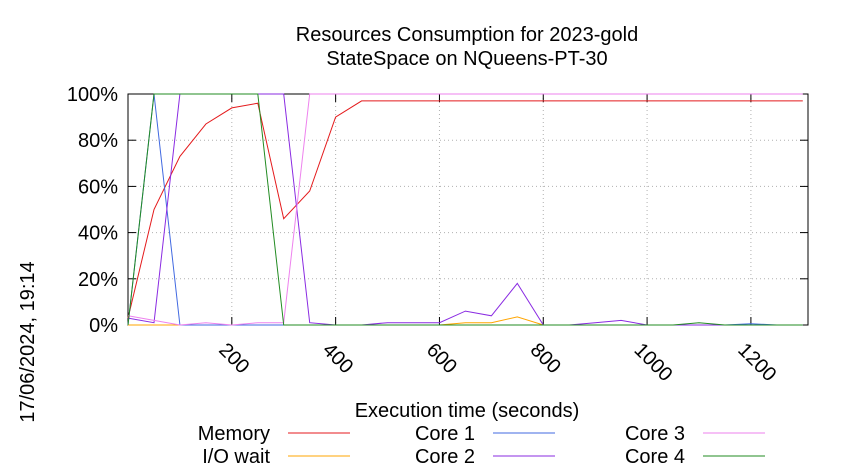 Image resolution: width=850 pixels, height=475 pixels. Describe the element at coordinates (98, 187) in the screenshot. I see `y-tick-label: 60%` at that location.